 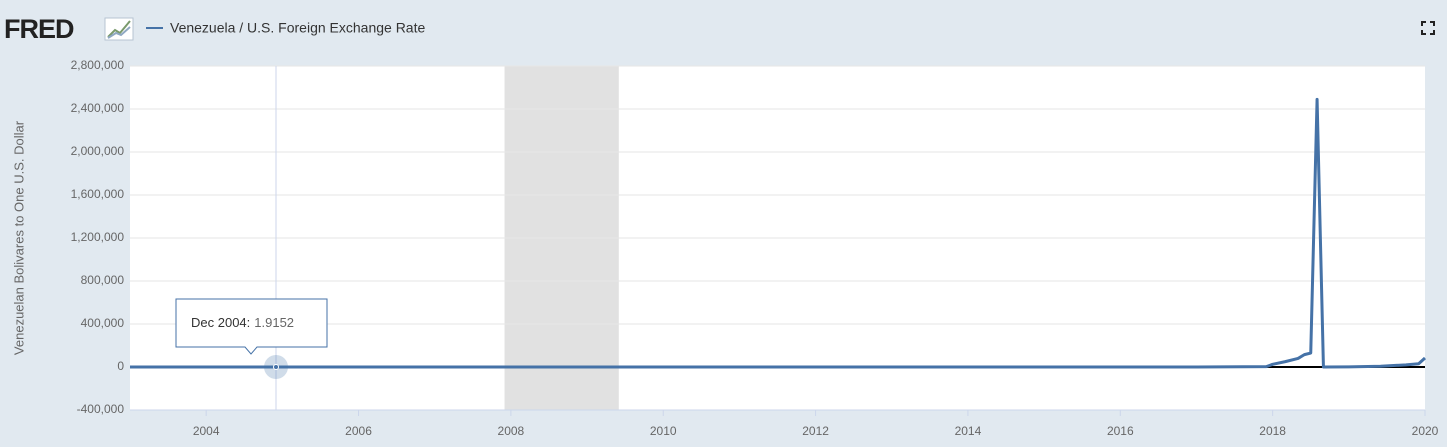 I want to click on y-tick-label: 1,200,000, so click(x=98, y=237).